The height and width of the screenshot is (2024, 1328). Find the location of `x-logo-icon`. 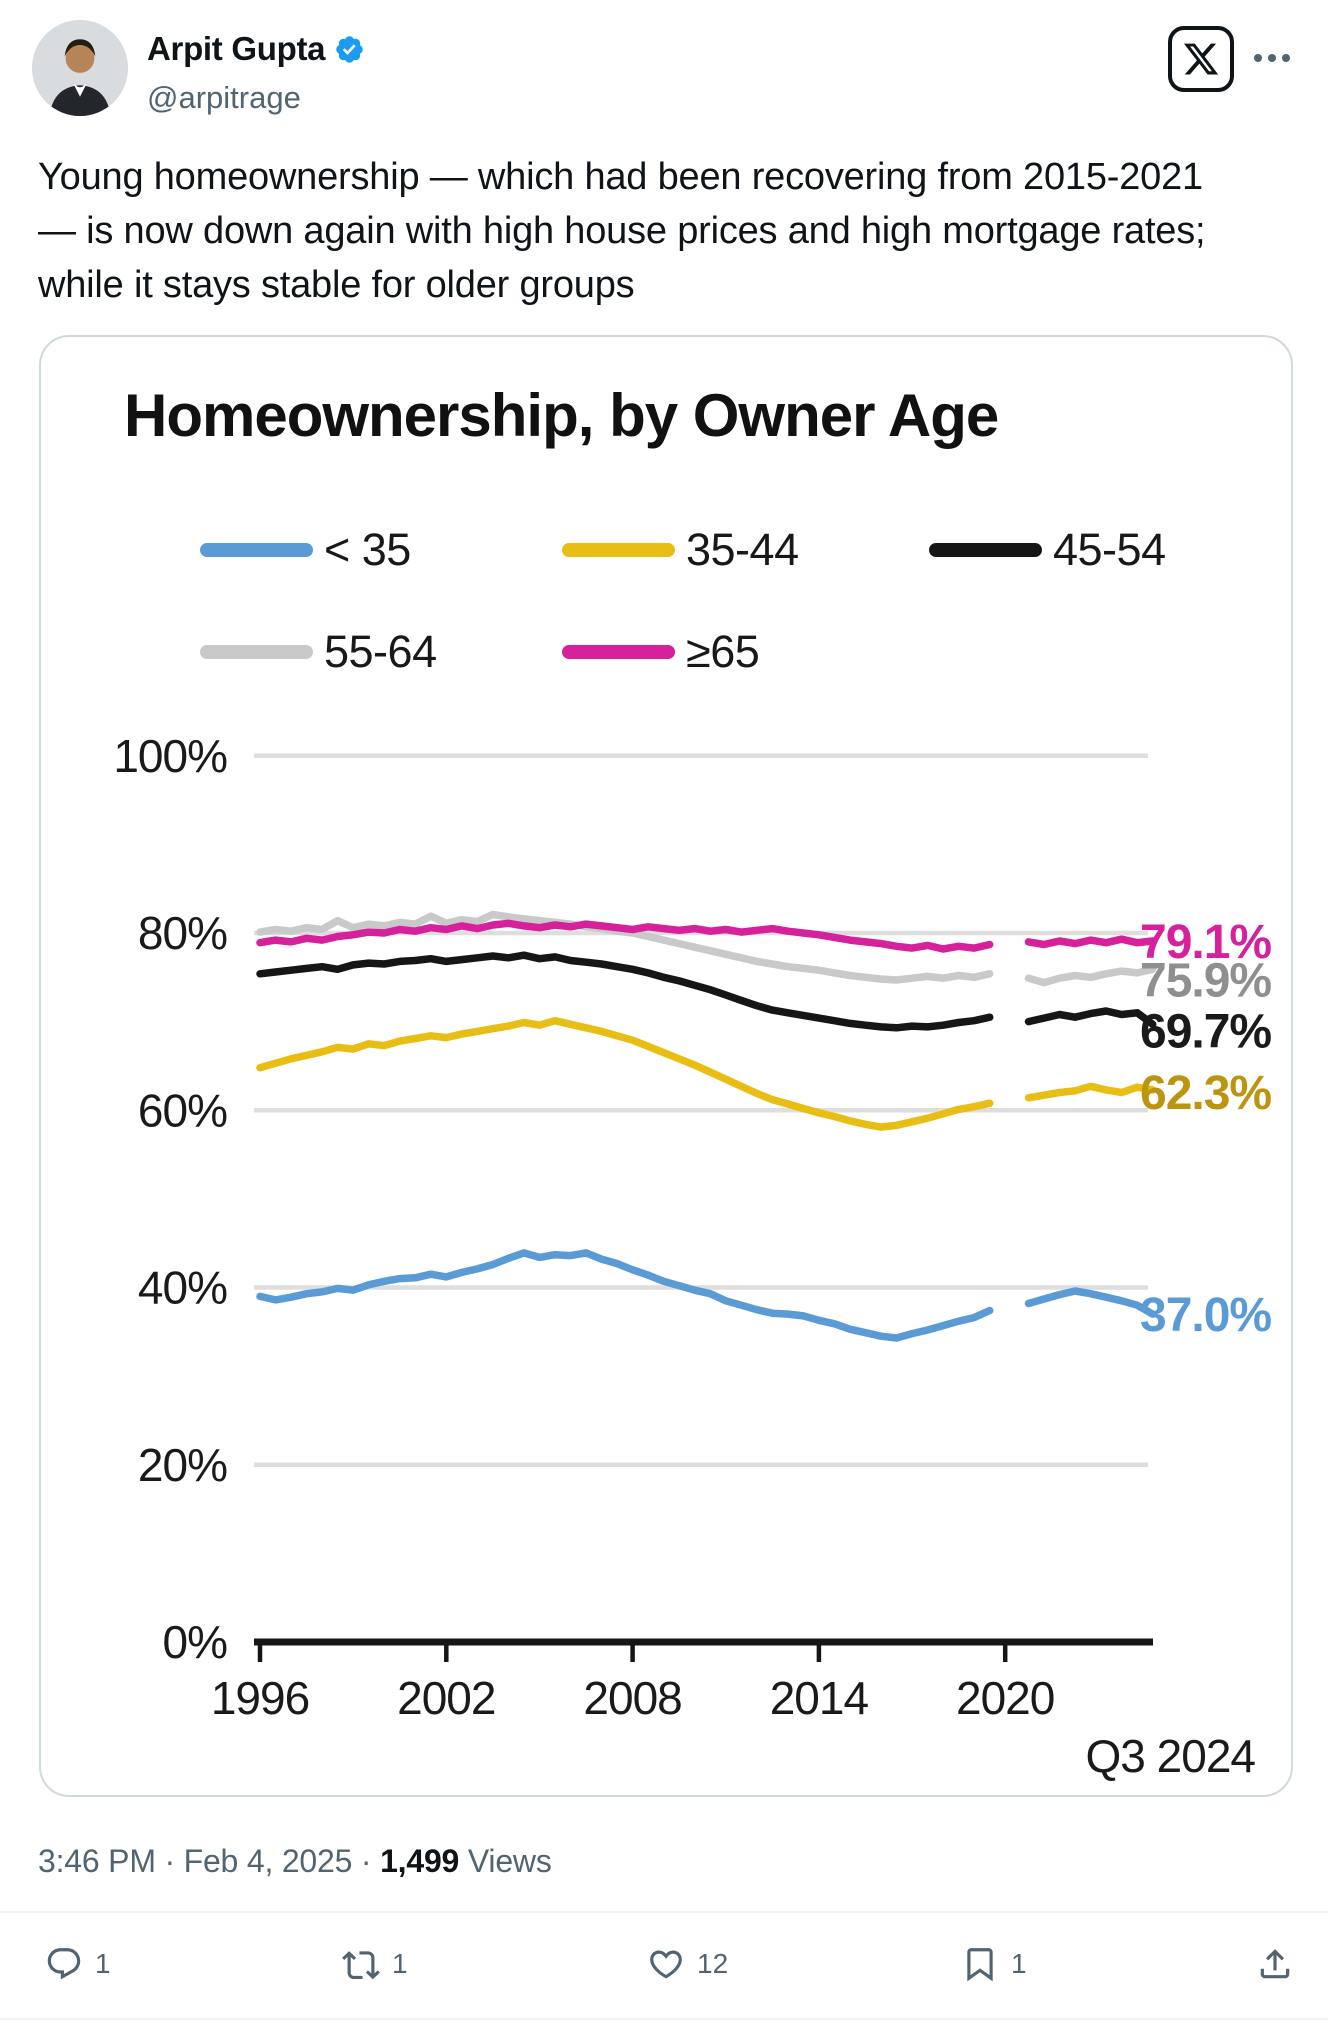

x-logo-icon is located at coordinates (1201, 59).